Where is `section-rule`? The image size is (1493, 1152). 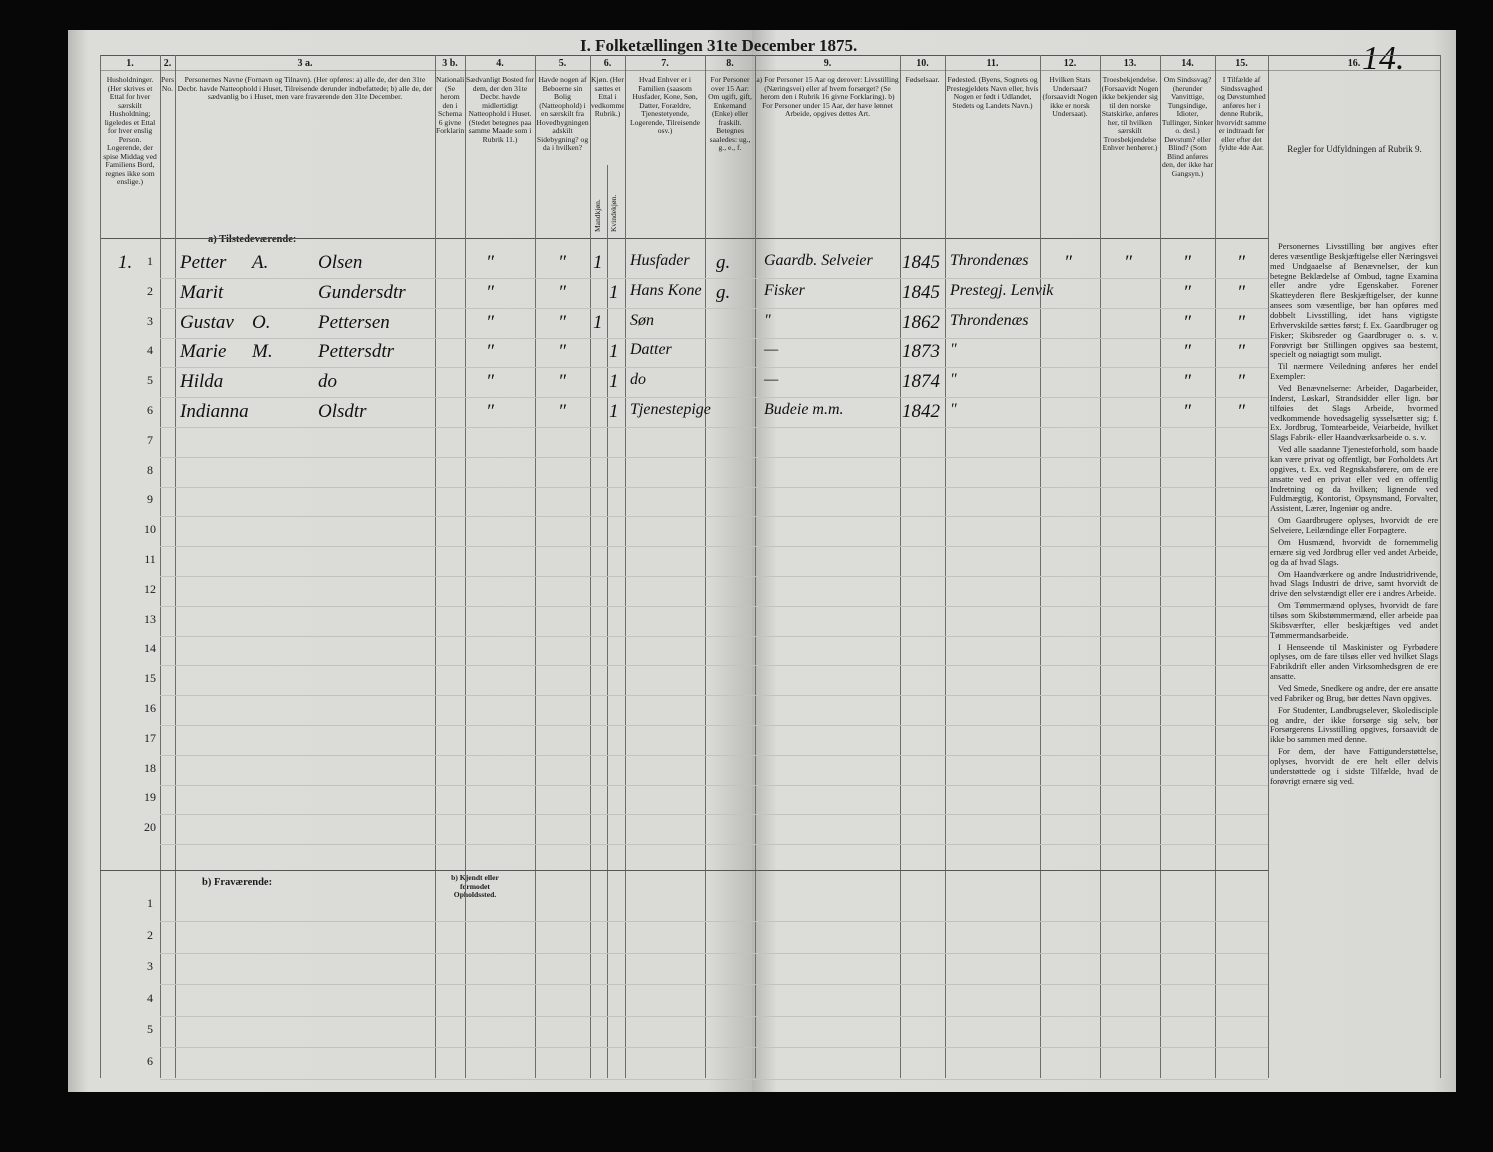
section-rule is located at coordinates (684, 870).